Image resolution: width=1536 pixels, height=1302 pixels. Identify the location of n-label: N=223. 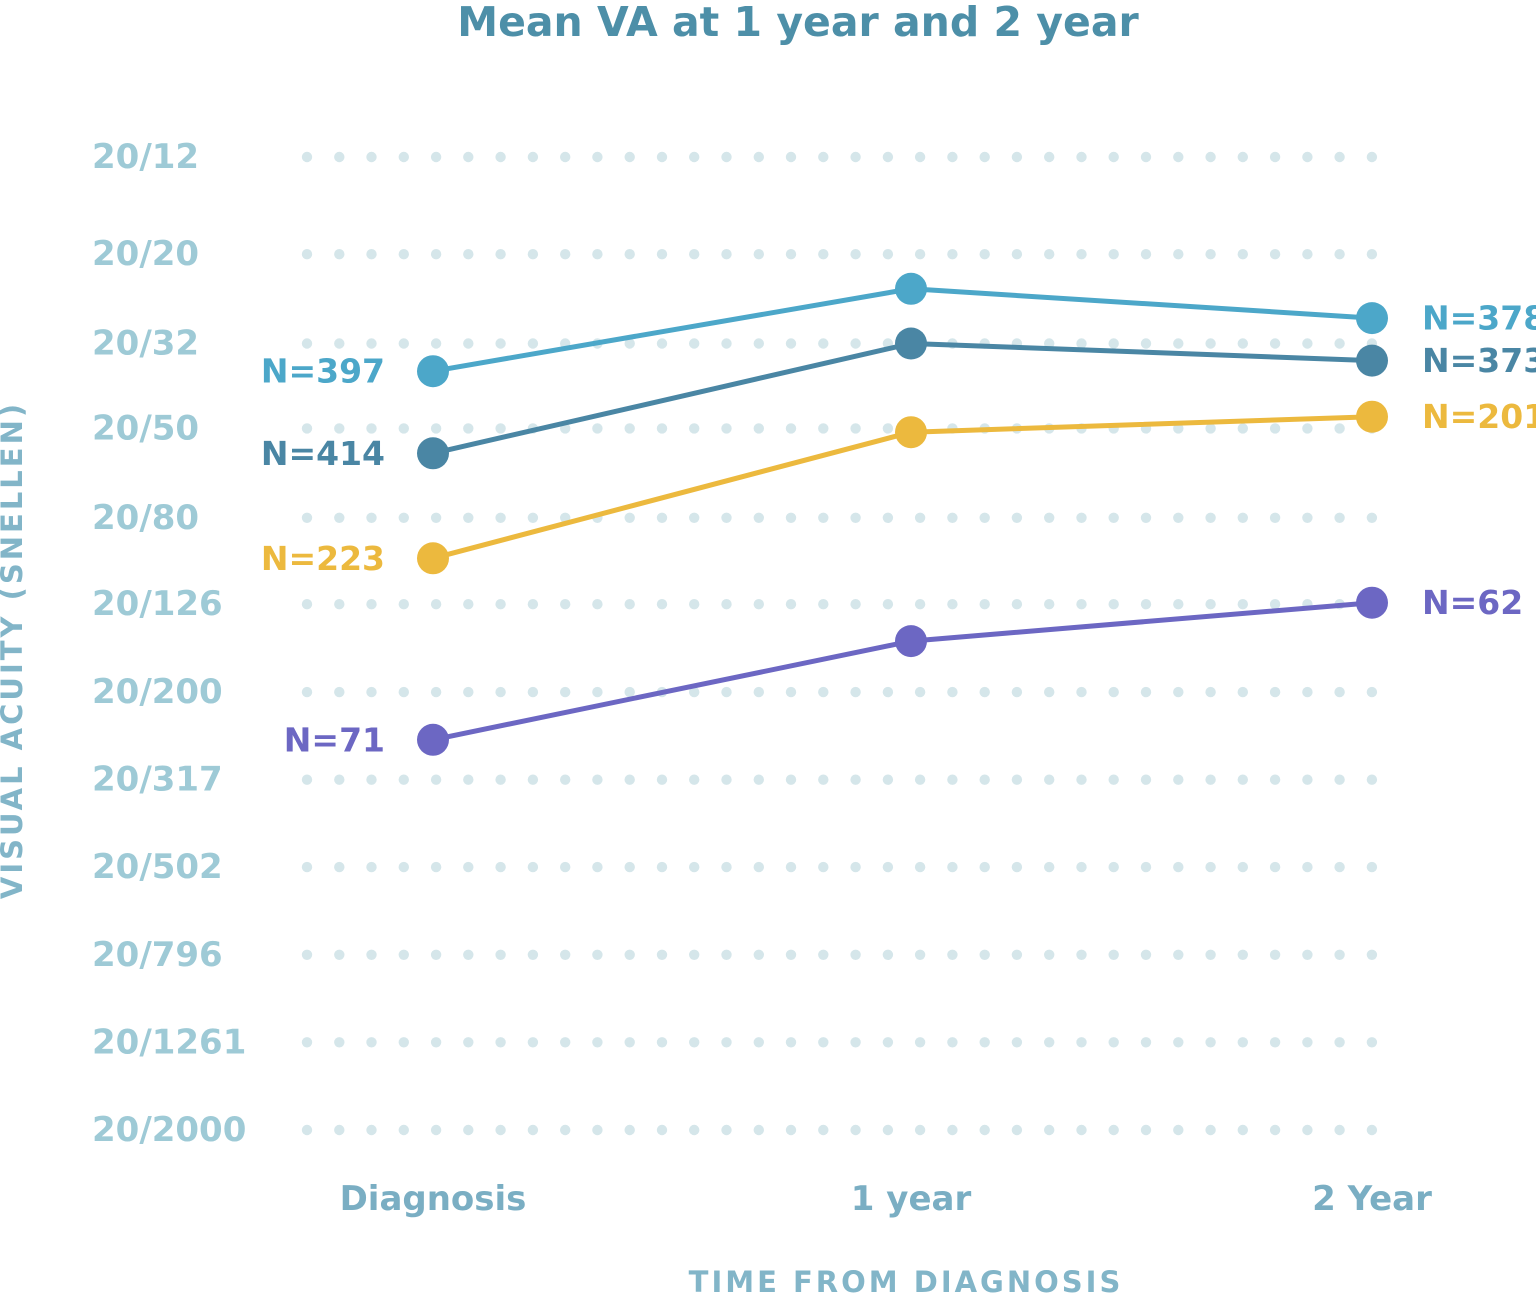
(323, 558).